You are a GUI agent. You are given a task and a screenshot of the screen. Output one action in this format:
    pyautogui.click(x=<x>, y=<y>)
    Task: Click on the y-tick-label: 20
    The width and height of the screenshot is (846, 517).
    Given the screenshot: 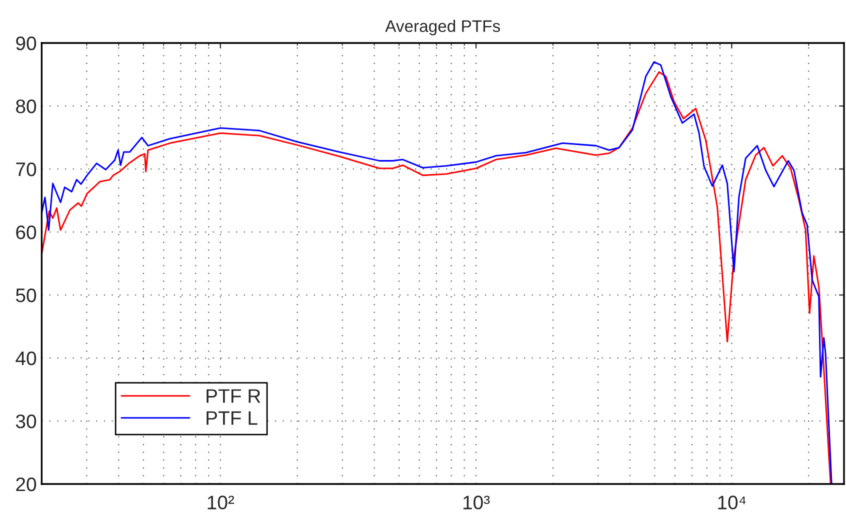 What is the action you would take?
    pyautogui.click(x=26, y=484)
    